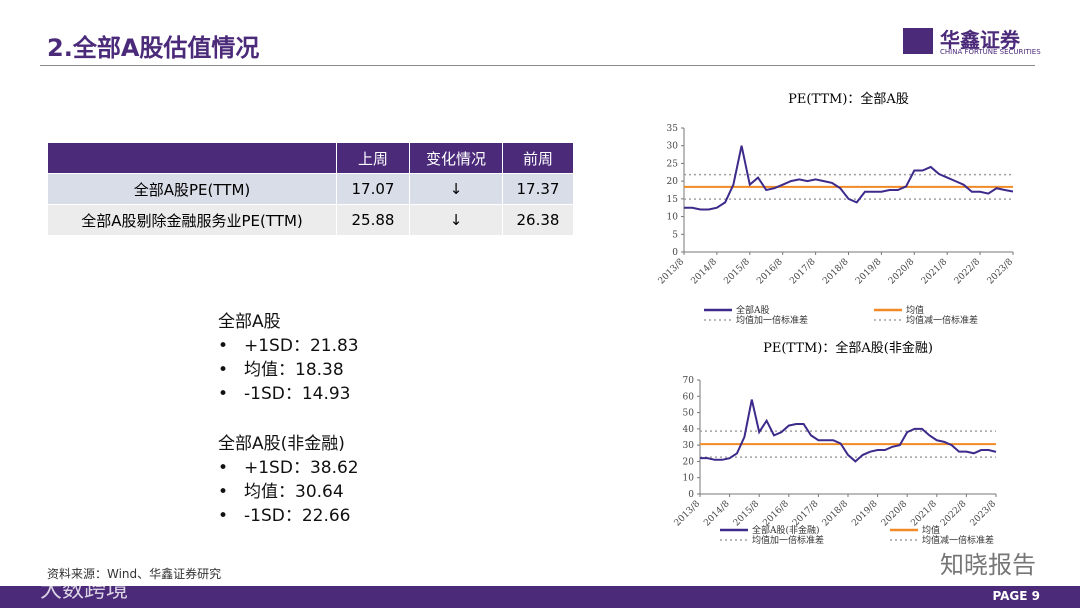 The image size is (1080, 608). Describe the element at coordinates (288, 370) in the screenshot. I see `stats-item: 均值：18.38` at that location.